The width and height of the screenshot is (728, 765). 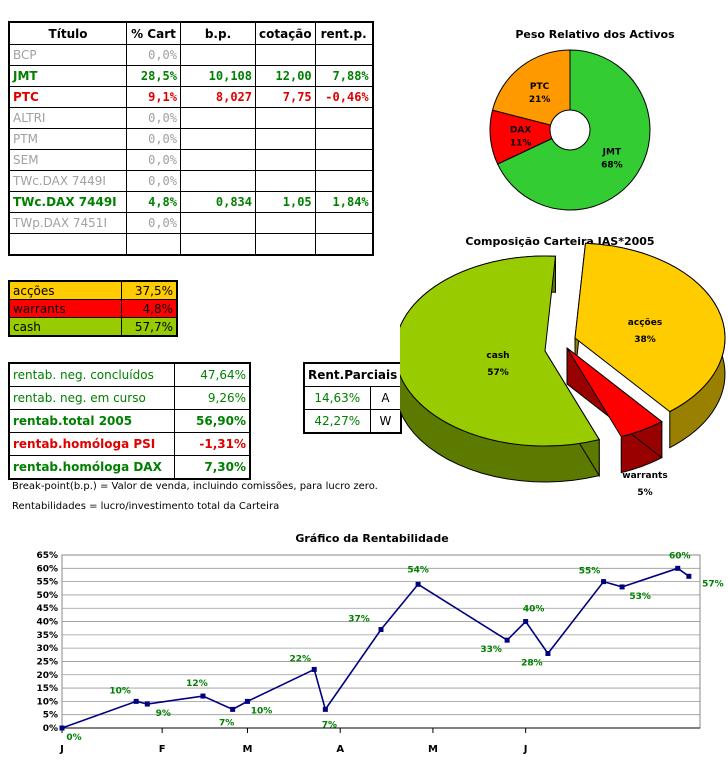 I want to click on slice-label: JMT, so click(x=612, y=153).